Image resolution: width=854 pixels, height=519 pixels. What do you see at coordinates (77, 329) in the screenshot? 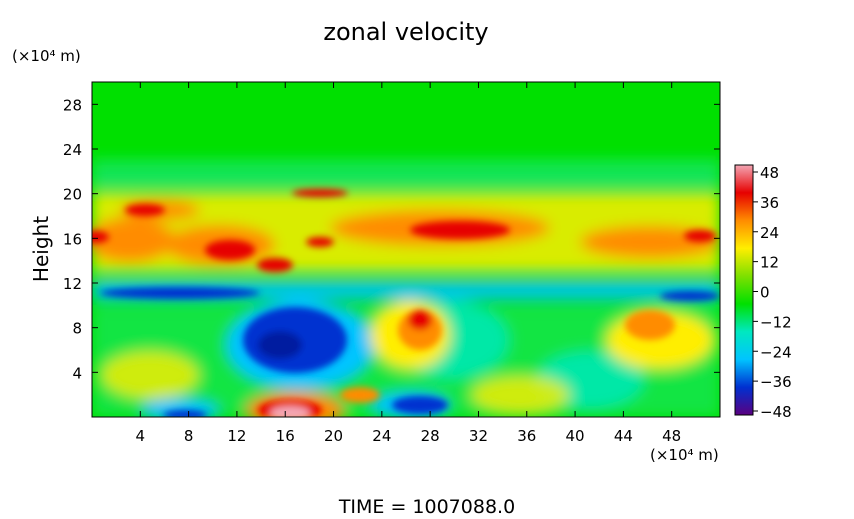
I see `y-tick-label: 8` at bounding box center [77, 329].